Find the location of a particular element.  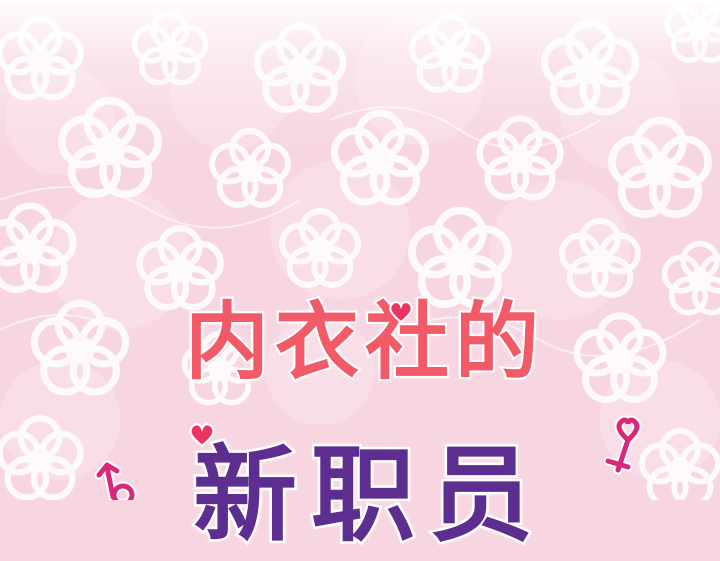

male-symbol-icon is located at coordinates (115, 480).